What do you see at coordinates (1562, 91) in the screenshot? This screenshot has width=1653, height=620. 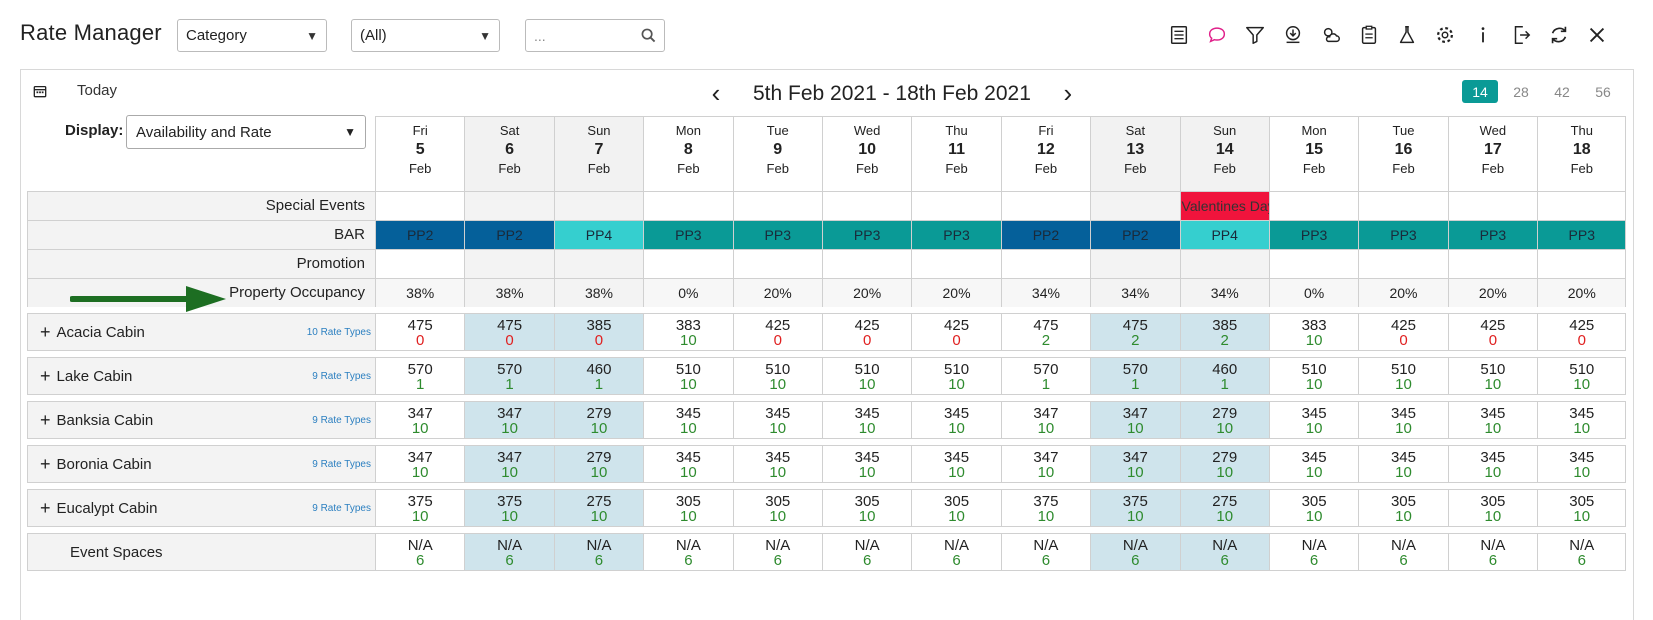 I see `span-option-42: 42` at bounding box center [1562, 91].